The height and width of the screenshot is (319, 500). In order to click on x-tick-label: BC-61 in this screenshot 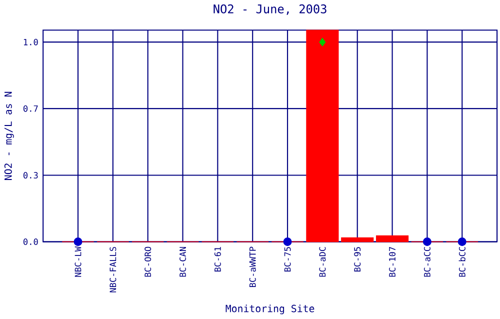, I will do `click(217, 259)`.